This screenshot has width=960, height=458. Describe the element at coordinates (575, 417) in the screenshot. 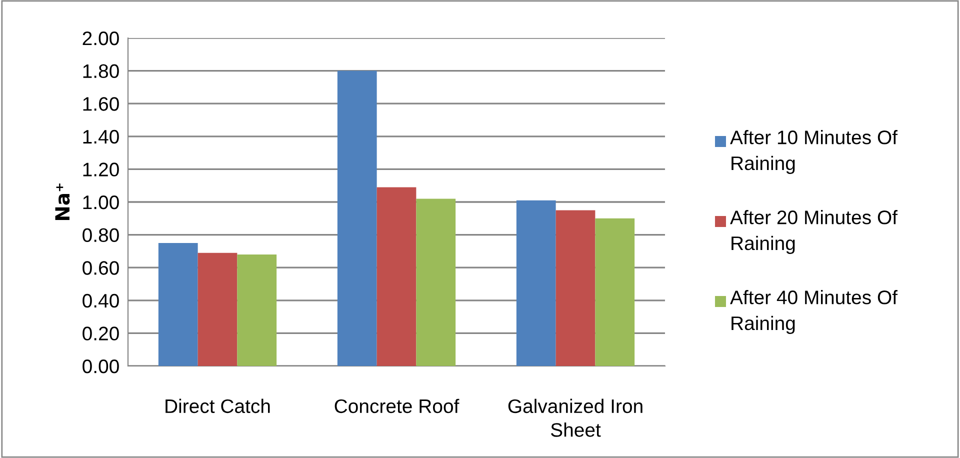

I see `x-tick-label: Galvanized Iron Sheet` at that location.